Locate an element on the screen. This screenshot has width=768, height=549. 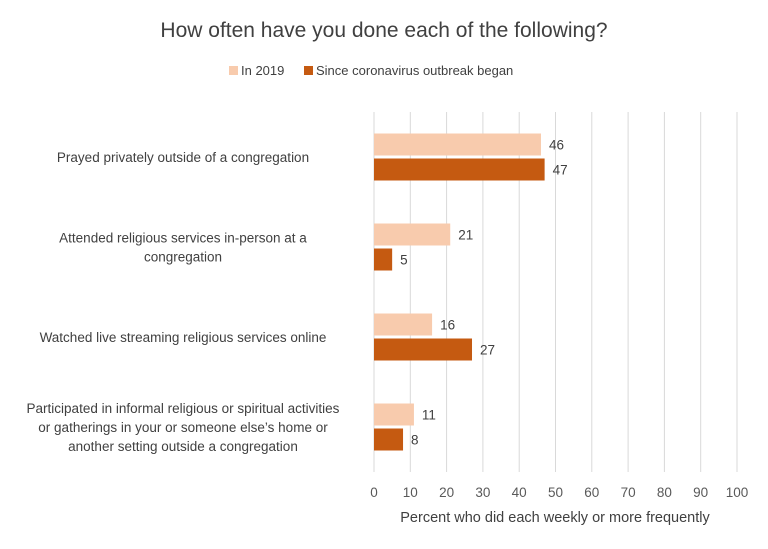
legend: In 2019 Since coronavirus outbreak began is located at coordinates (371, 70).